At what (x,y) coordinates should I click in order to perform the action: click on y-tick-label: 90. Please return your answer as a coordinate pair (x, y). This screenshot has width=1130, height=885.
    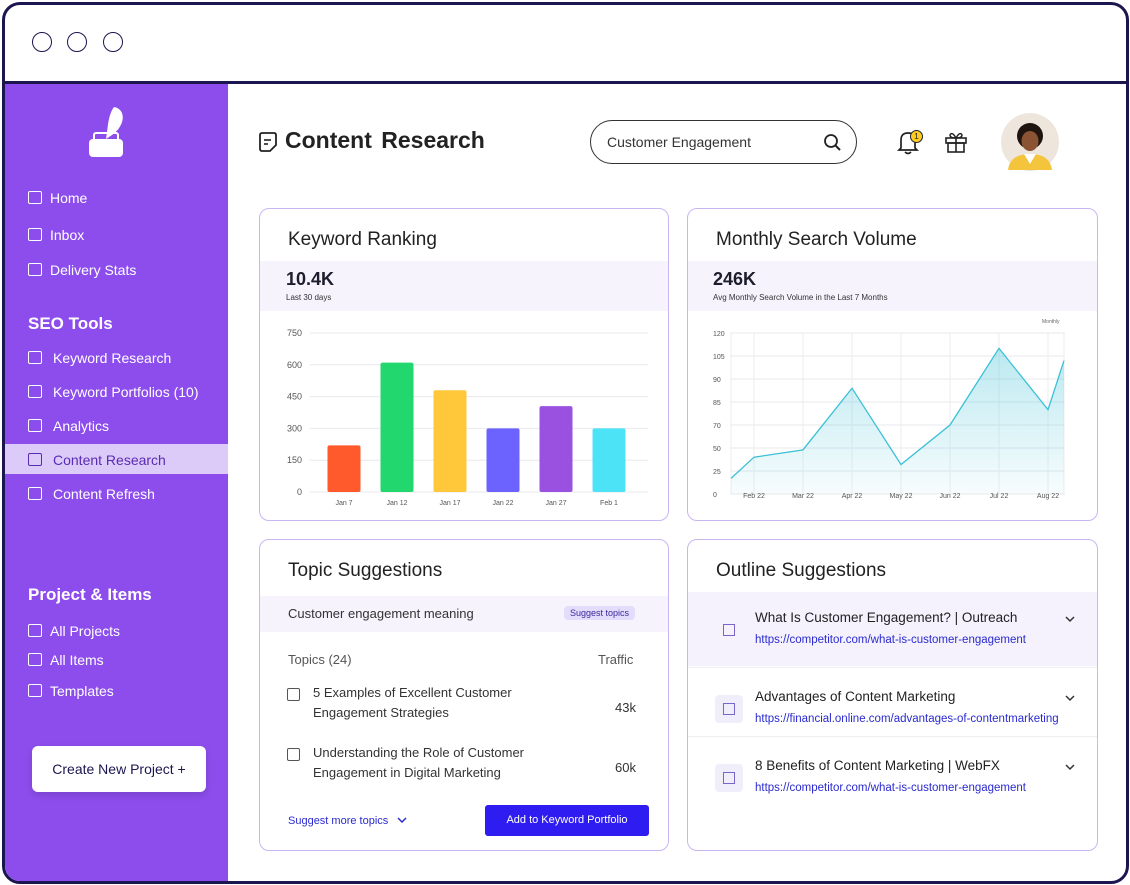
    Looking at the image, I should click on (717, 380).